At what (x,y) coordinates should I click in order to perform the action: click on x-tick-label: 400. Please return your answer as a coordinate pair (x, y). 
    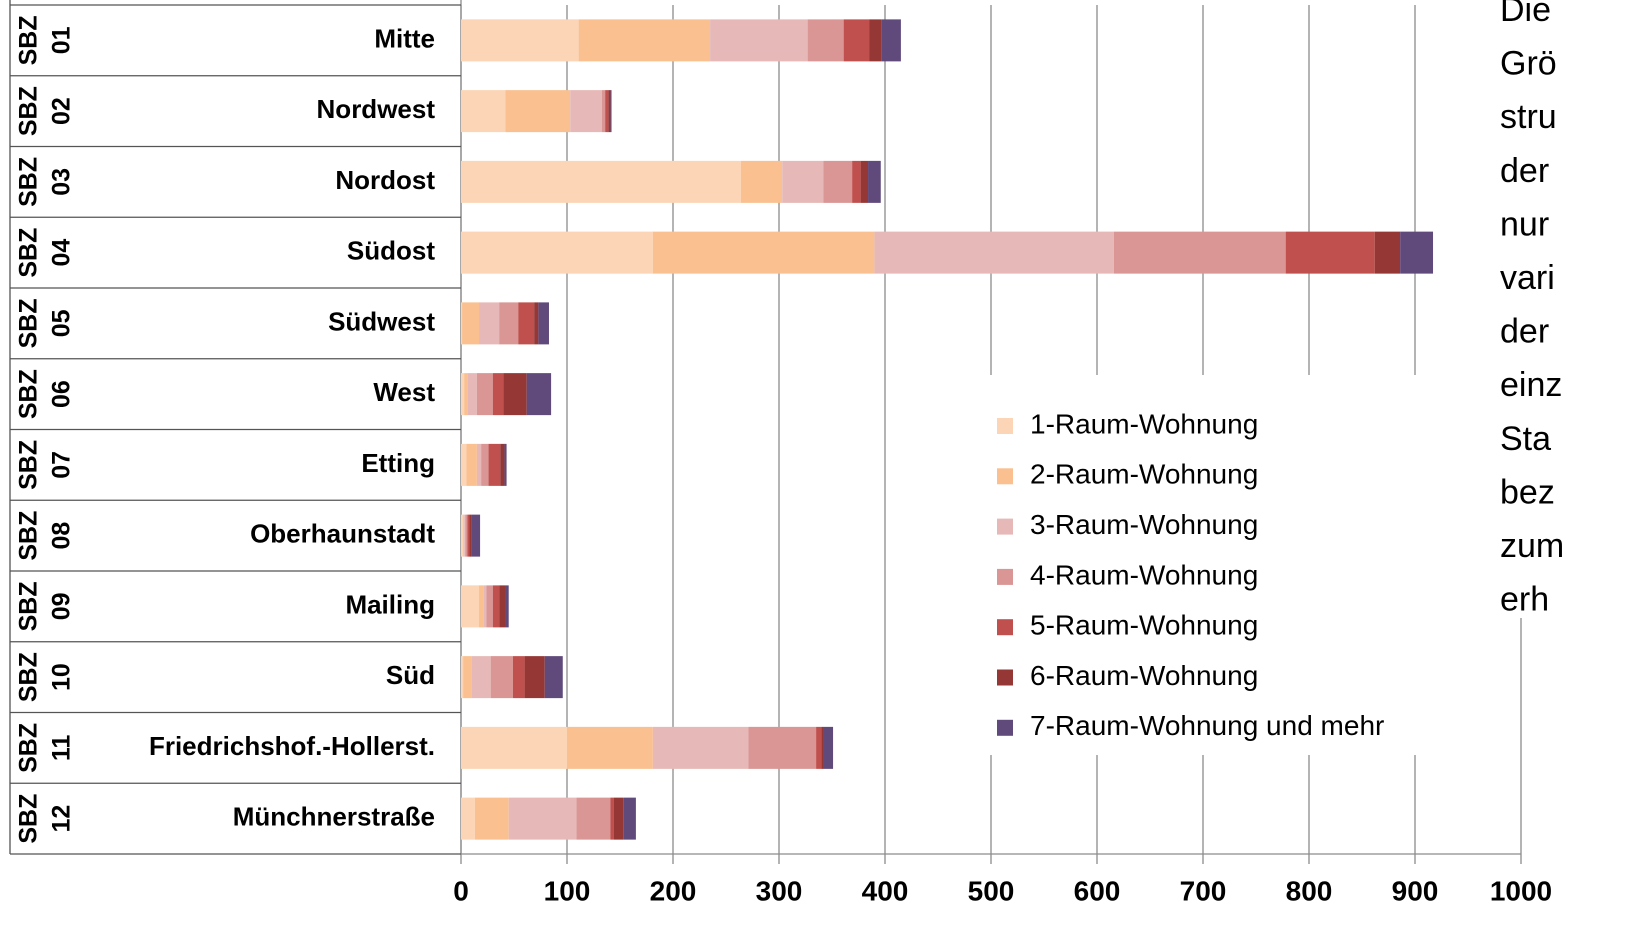
    Looking at the image, I should click on (885, 890).